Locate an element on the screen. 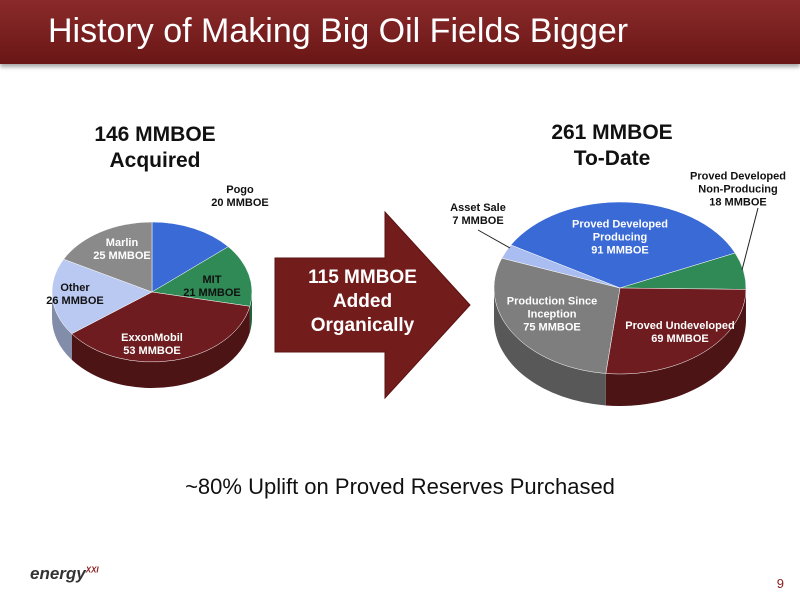  slice-label: Other 26 MMBOE is located at coordinates (75, 295).